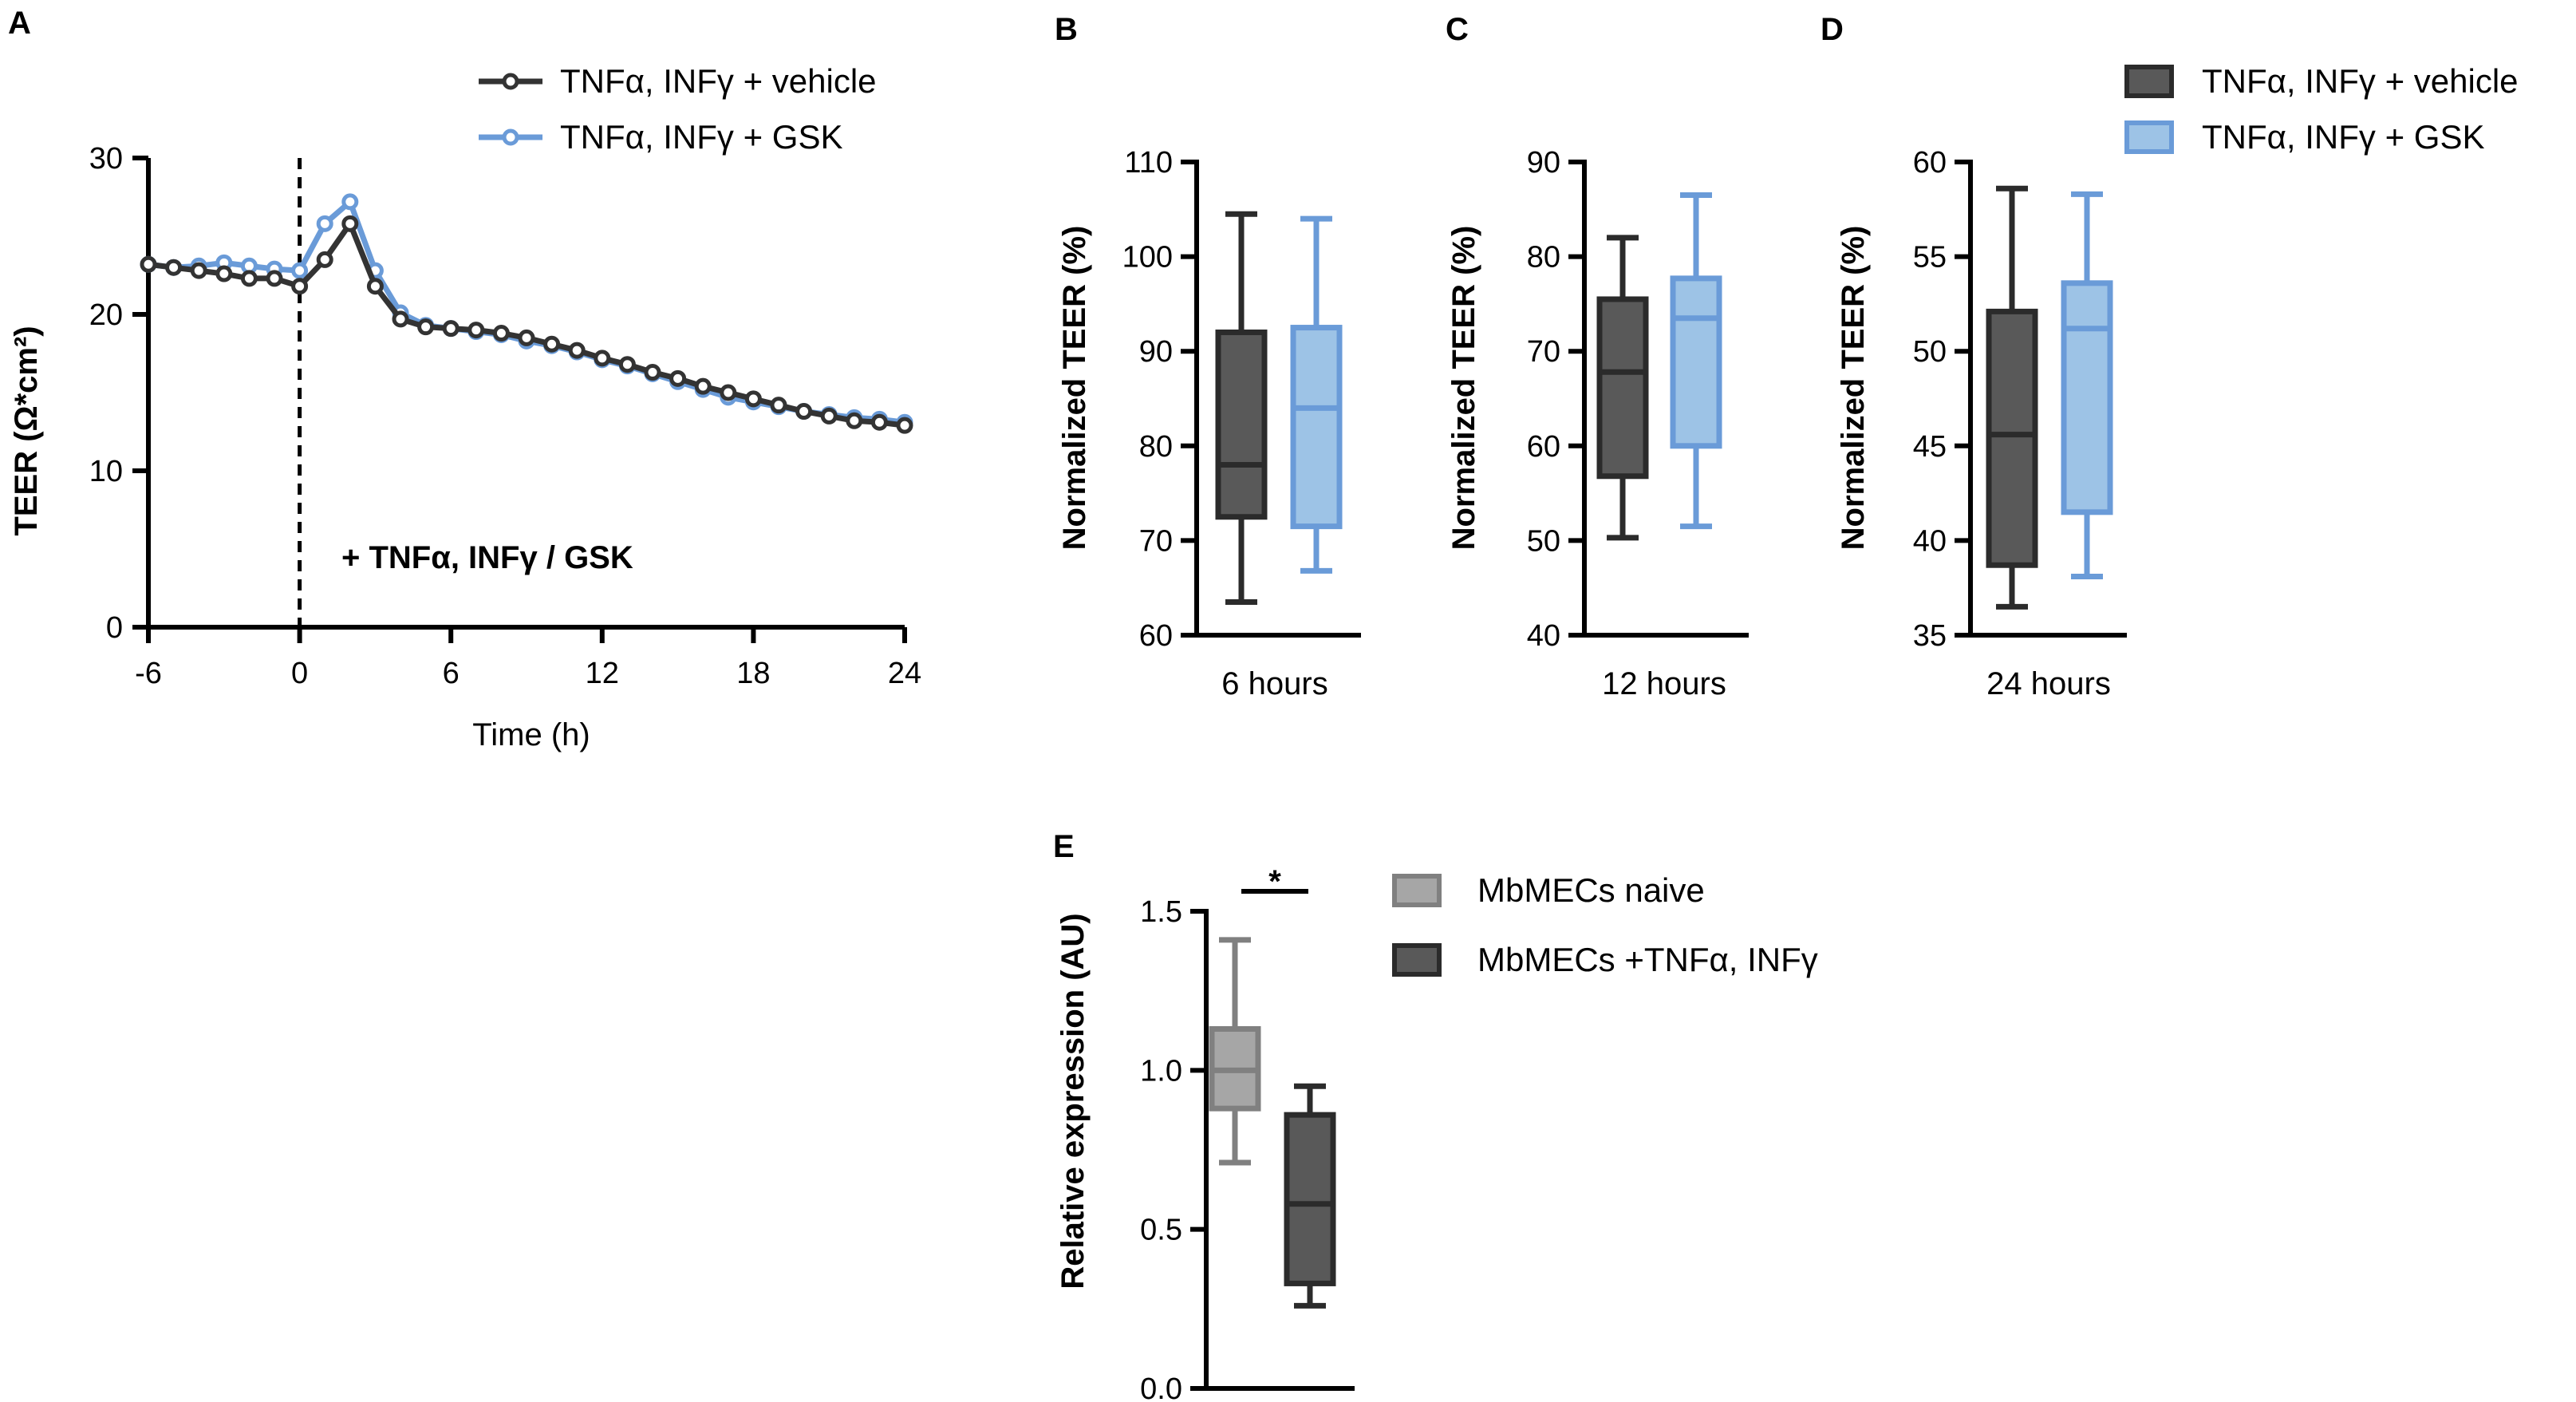 Image resolution: width=2576 pixels, height=1402 pixels. Describe the element at coordinates (20, 24) in the screenshot. I see `panel-letter-a: A` at that location.